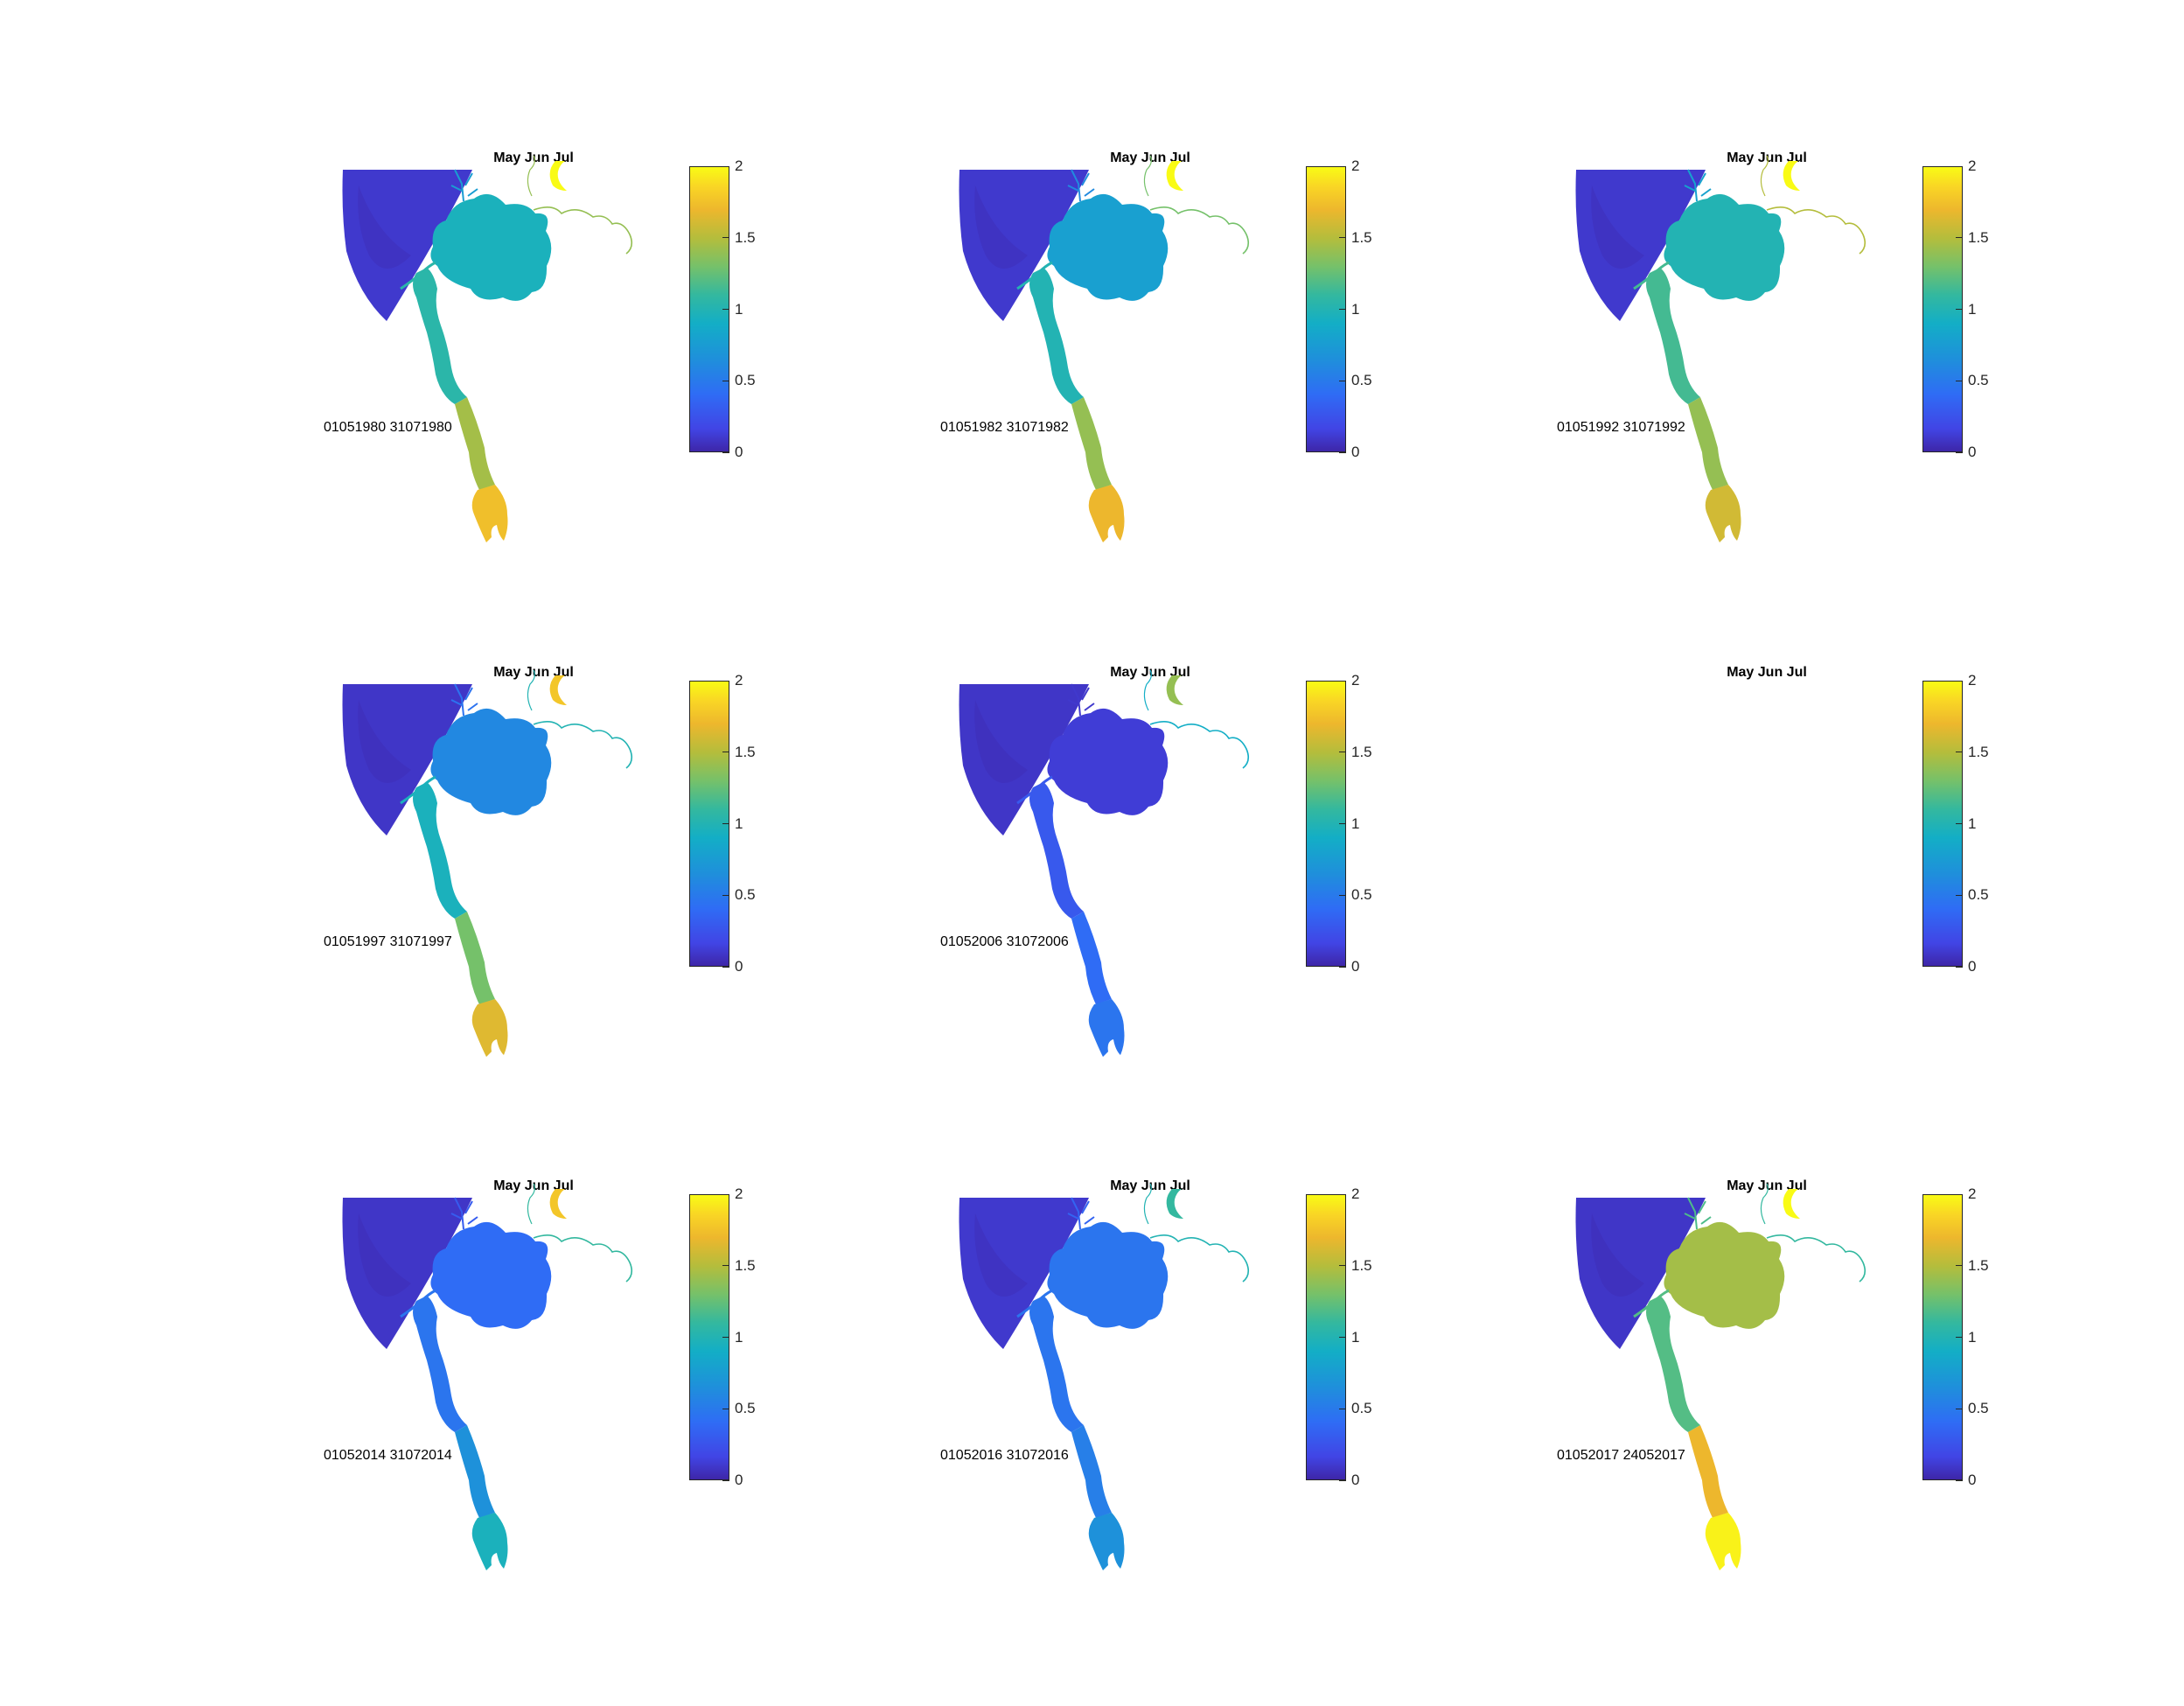 This screenshot has width=2184, height=1706. I want to click on map-panel: May Jun Jul 01051982 31071982 0 0.5 1 1.5 2, so click(1246, 395).